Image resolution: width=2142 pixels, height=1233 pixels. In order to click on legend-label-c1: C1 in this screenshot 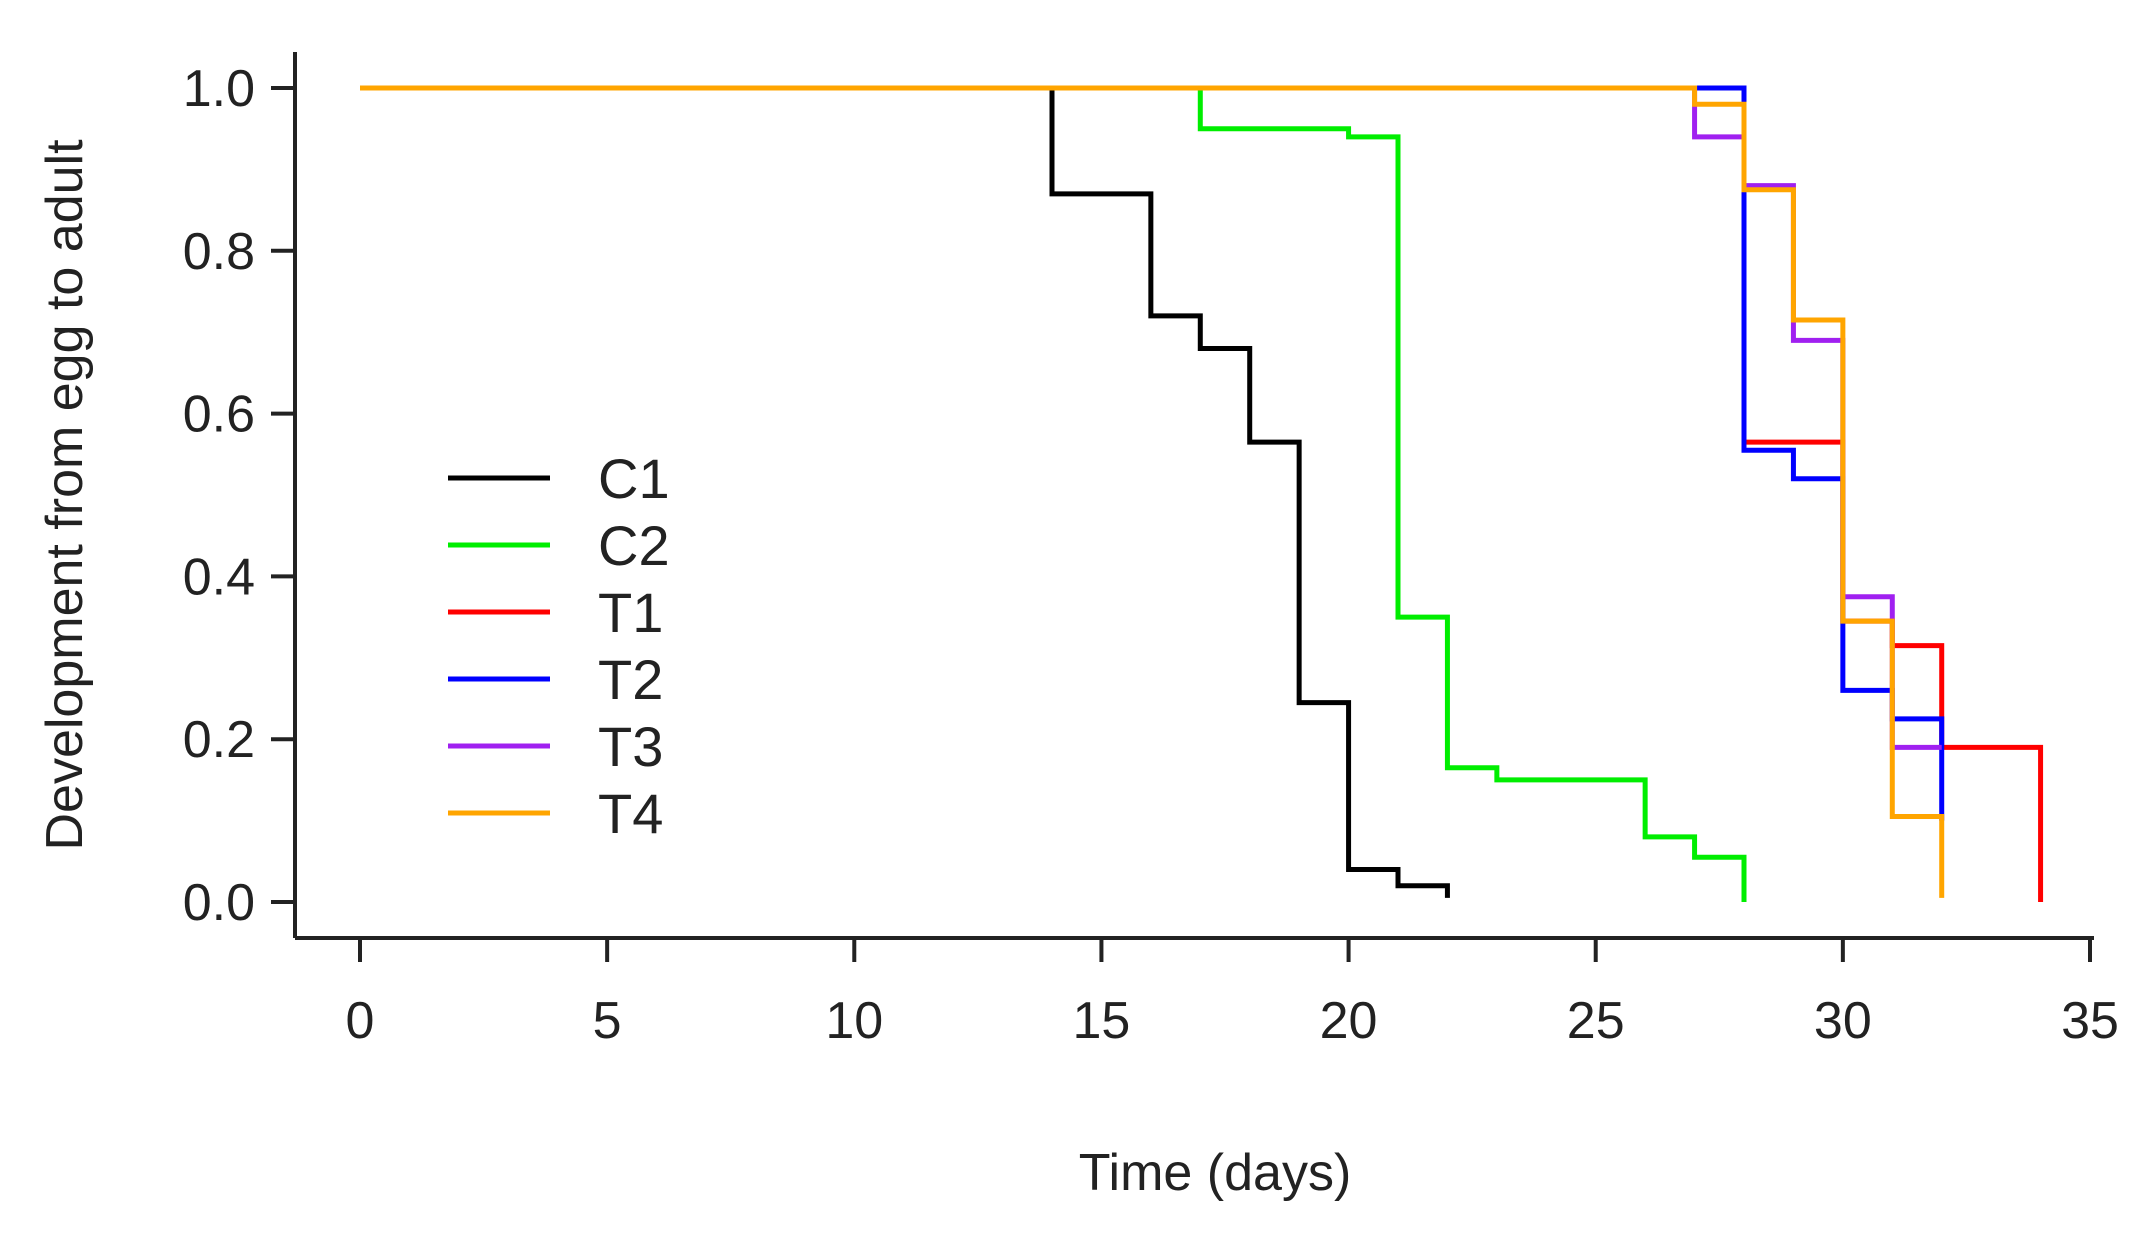, I will do `click(634, 478)`.